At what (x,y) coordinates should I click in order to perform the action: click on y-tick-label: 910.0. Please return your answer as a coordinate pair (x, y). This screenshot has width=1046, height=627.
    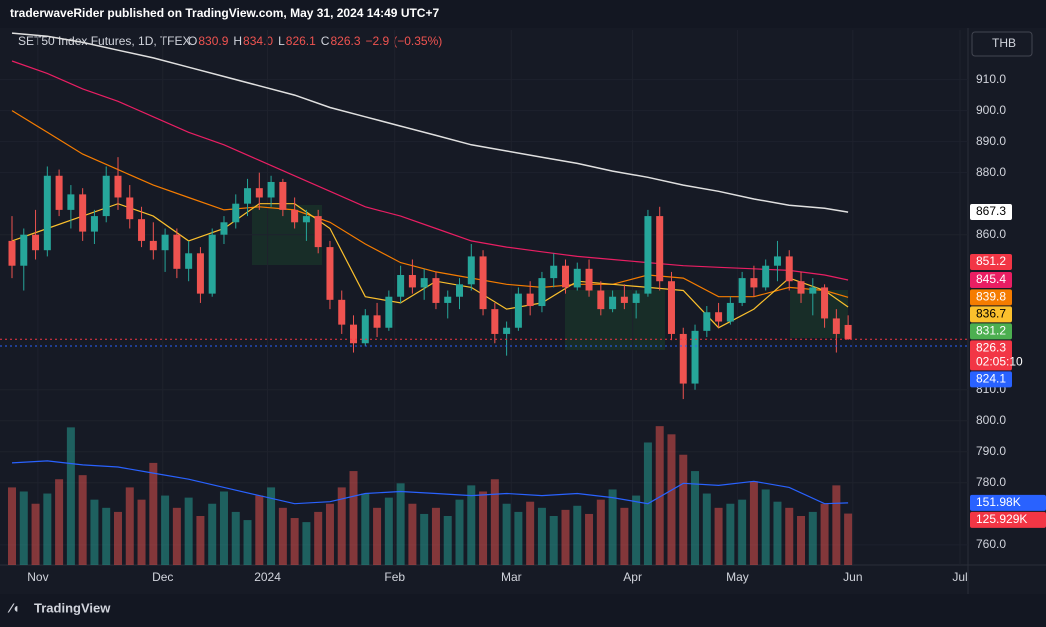
    Looking at the image, I should click on (991, 79).